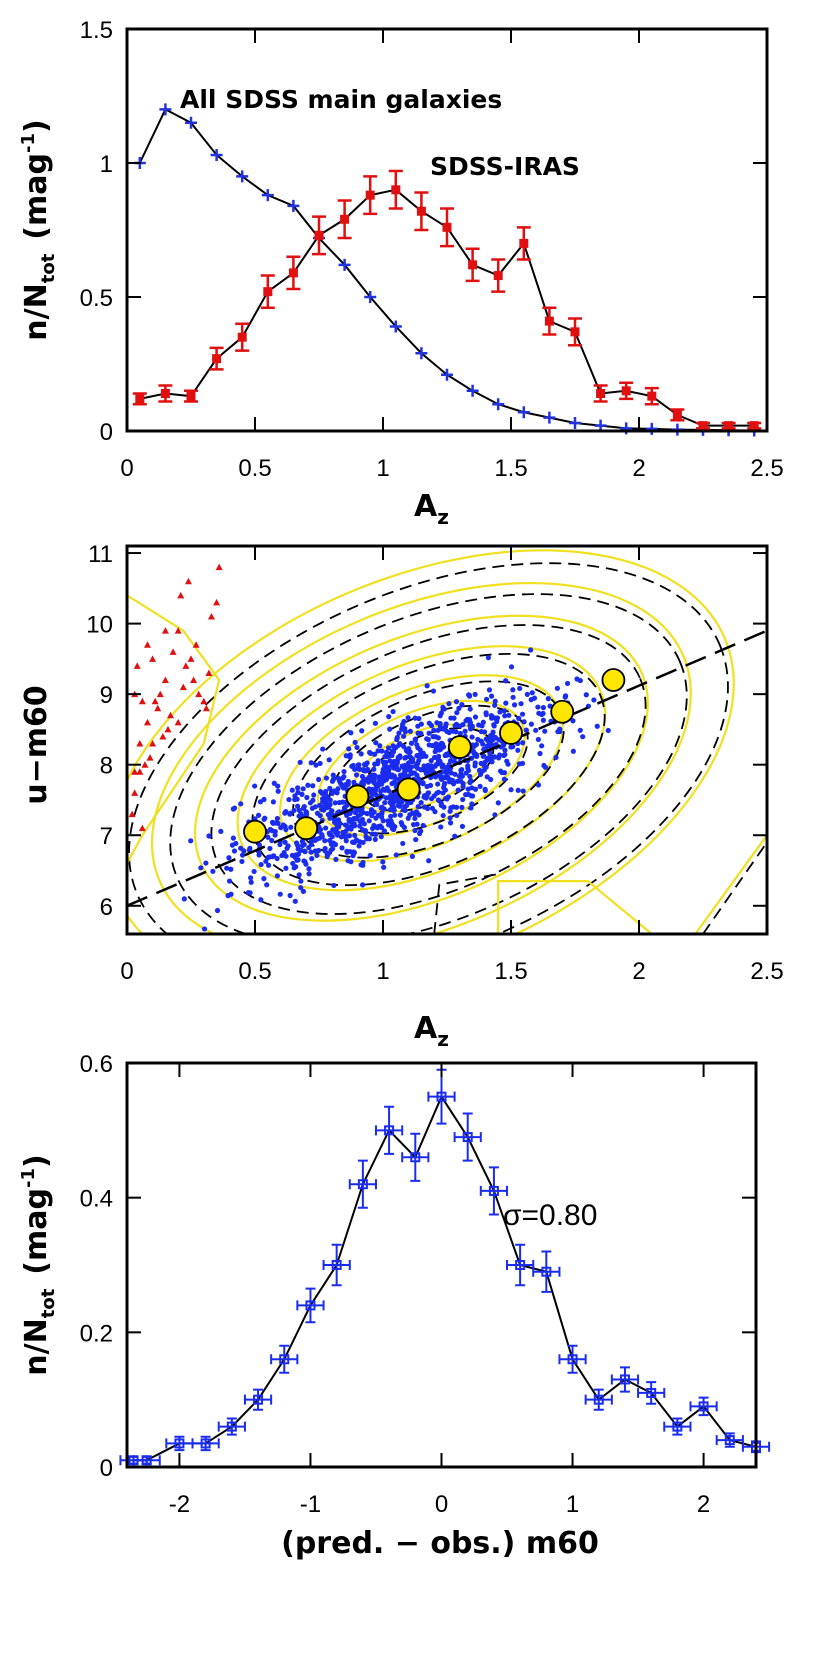 This screenshot has width=830, height=1671. Describe the element at coordinates (431, 509) in the screenshot. I see `top-xlabel: Az` at that location.